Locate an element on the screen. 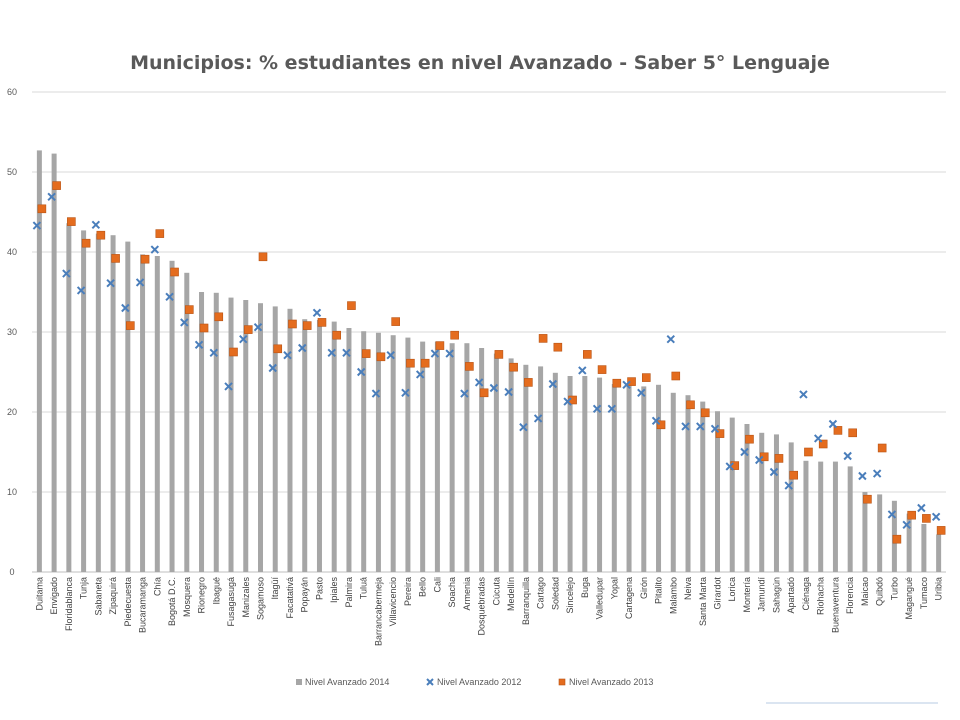 The image size is (960, 720). x-category-label: Ipiales is located at coordinates (334, 590).